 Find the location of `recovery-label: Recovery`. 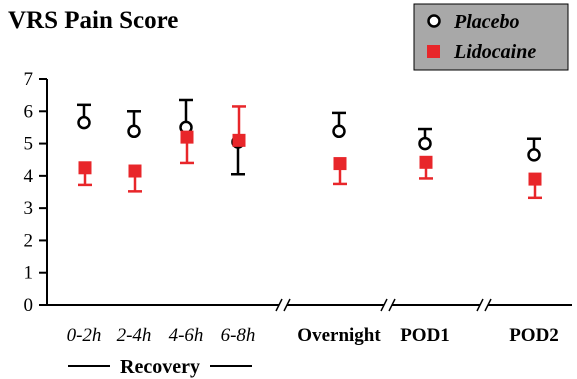

recovery-label: Recovery is located at coordinates (160, 367).